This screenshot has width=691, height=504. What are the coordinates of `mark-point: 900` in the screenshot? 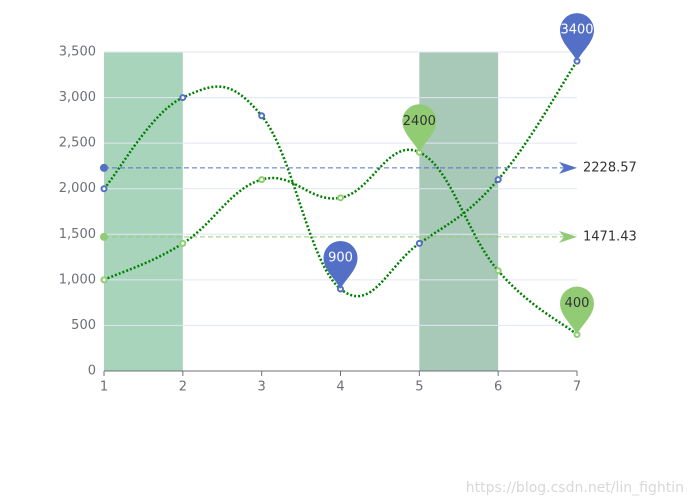 It's located at (340, 264).